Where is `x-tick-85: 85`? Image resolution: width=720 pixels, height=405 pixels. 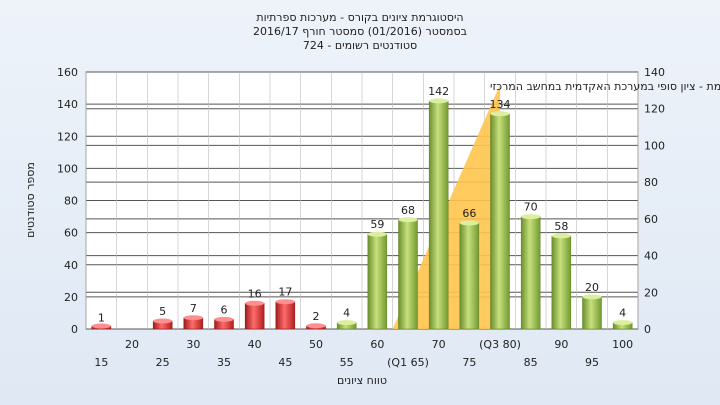
x-tick-85: 85 is located at coordinates (531, 362).